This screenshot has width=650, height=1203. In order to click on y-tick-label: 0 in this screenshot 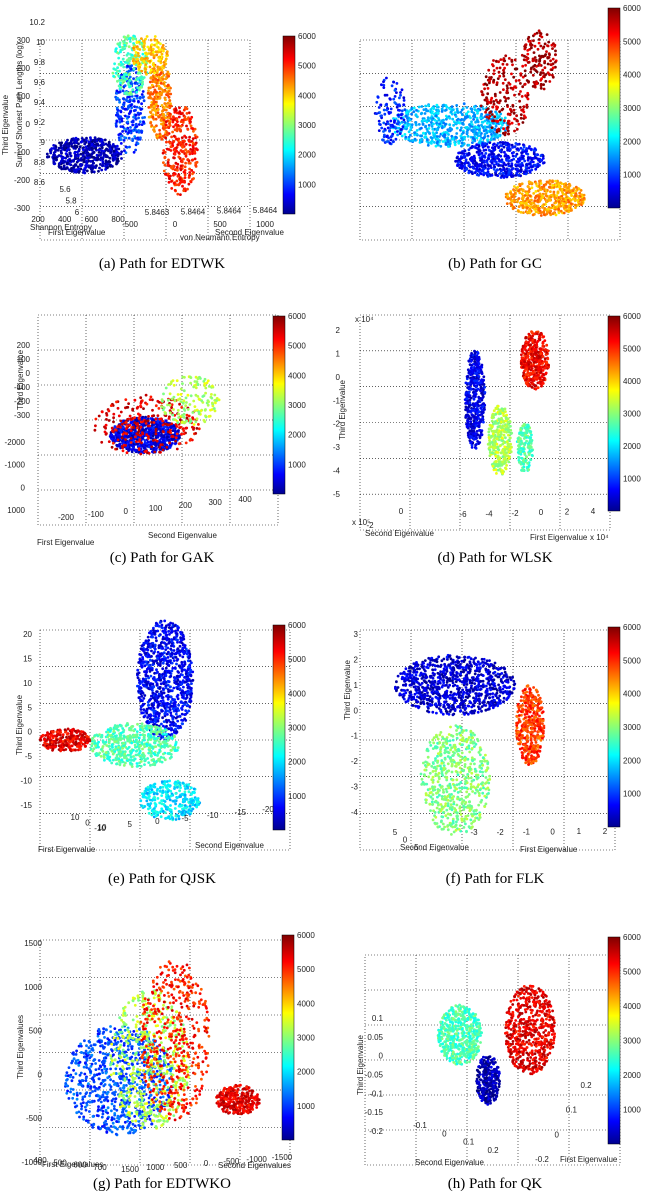, I will do `click(125, 511)`.